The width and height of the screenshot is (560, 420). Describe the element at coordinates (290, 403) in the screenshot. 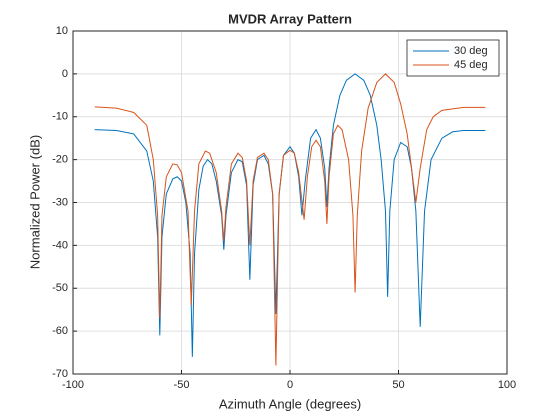

I see `x-axis-label: Azimuth Angle (degrees)` at that location.